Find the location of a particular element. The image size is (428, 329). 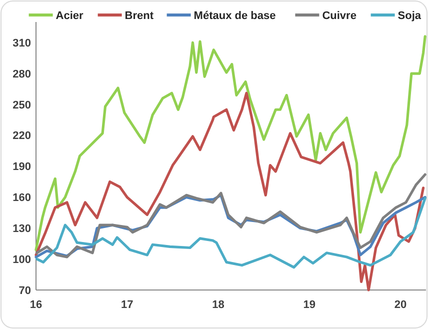

x-tick-label: 18 is located at coordinates (218, 305).